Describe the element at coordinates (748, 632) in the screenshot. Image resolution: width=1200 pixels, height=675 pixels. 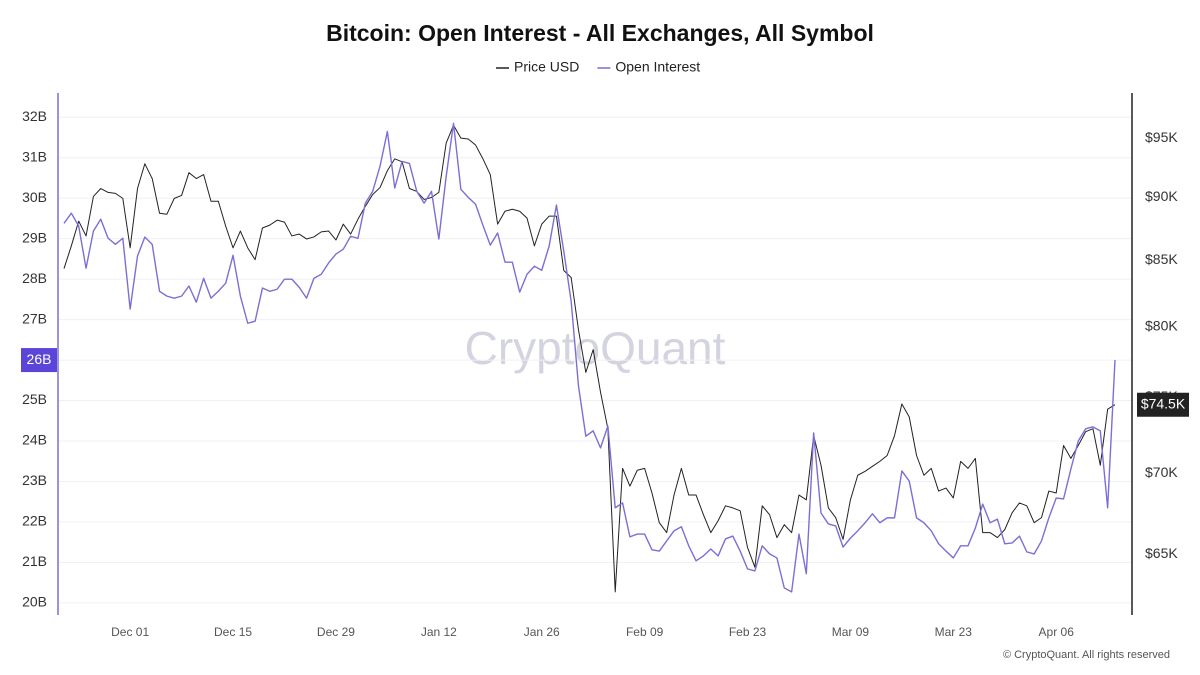
I see `x-tick-label: Feb 23` at that location.